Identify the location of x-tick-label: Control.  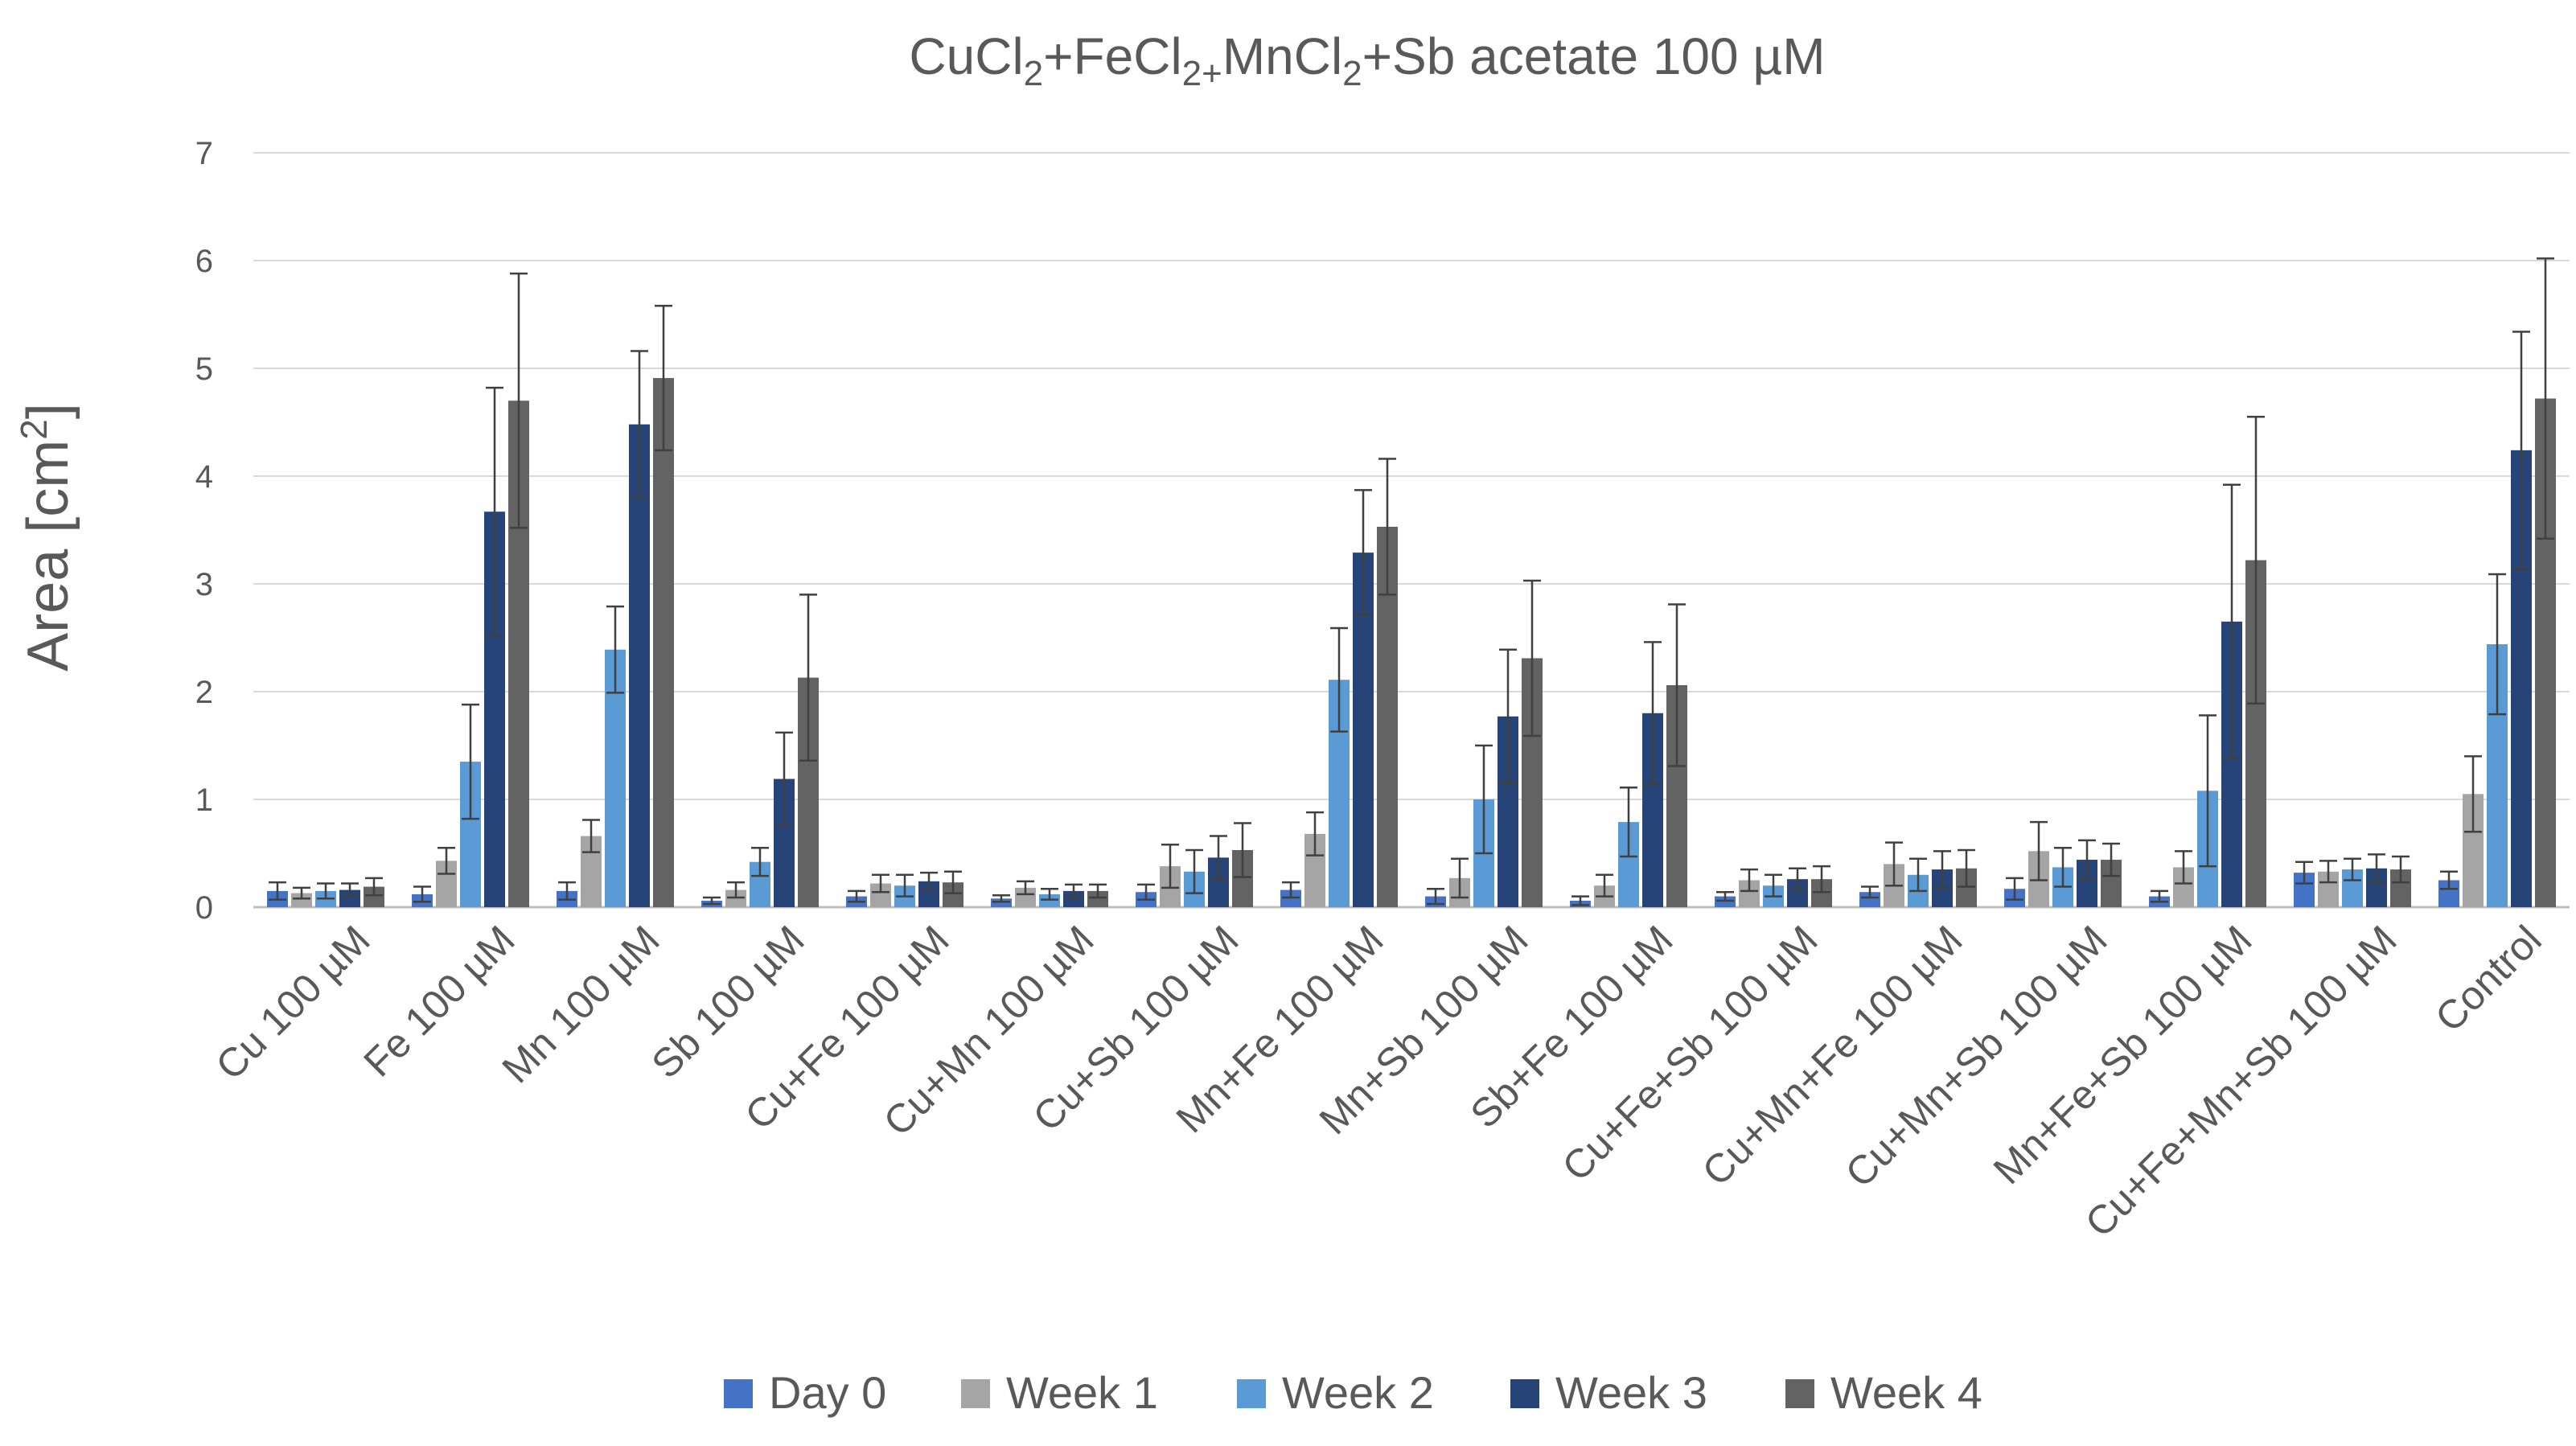
(2488, 979).